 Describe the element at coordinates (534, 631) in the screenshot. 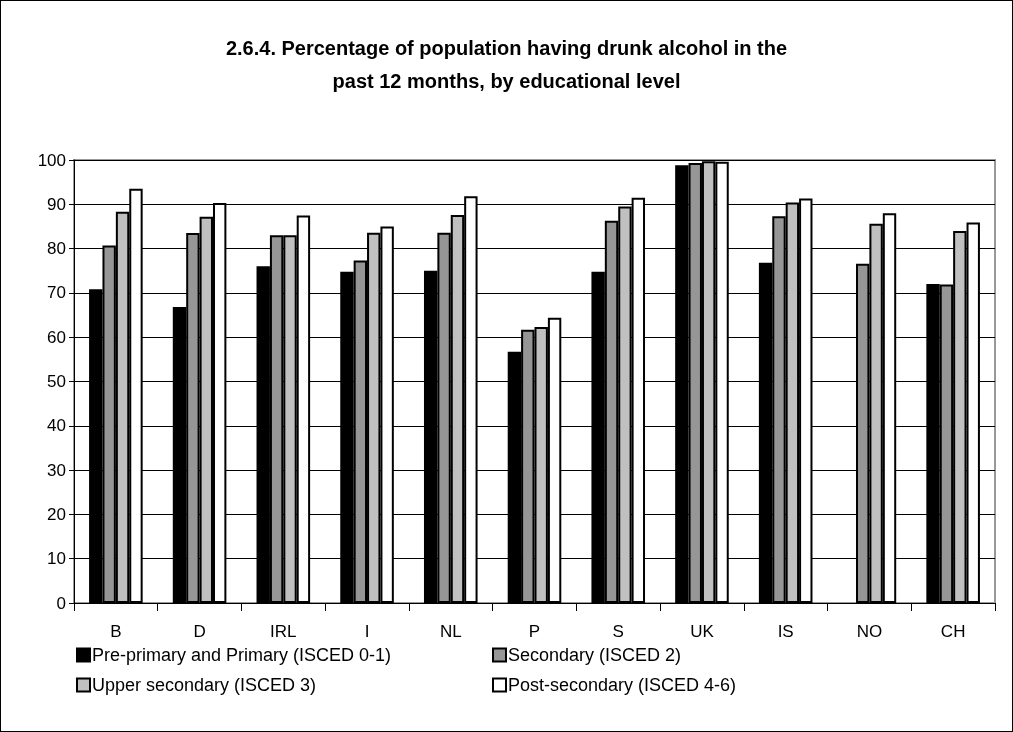

I see `x-tick-label: P` at that location.